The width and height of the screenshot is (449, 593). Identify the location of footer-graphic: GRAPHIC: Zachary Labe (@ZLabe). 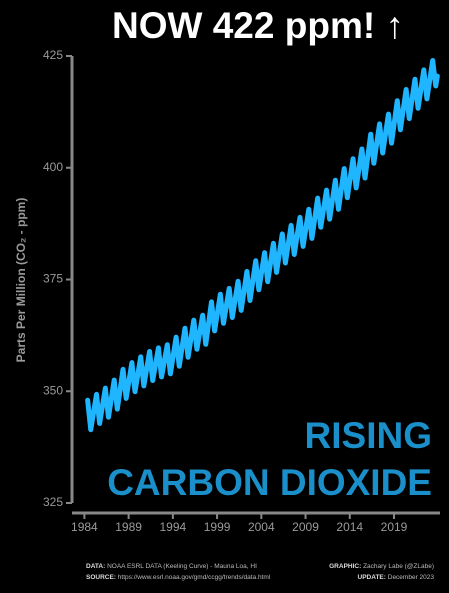
(381, 566).